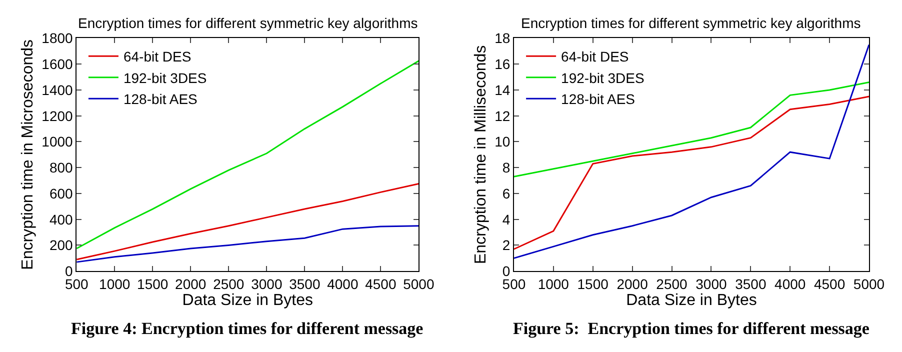 This screenshot has width=902, height=352. What do you see at coordinates (247, 328) in the screenshot?
I see `caption: Figure 4: Encryption times for different message` at bounding box center [247, 328].